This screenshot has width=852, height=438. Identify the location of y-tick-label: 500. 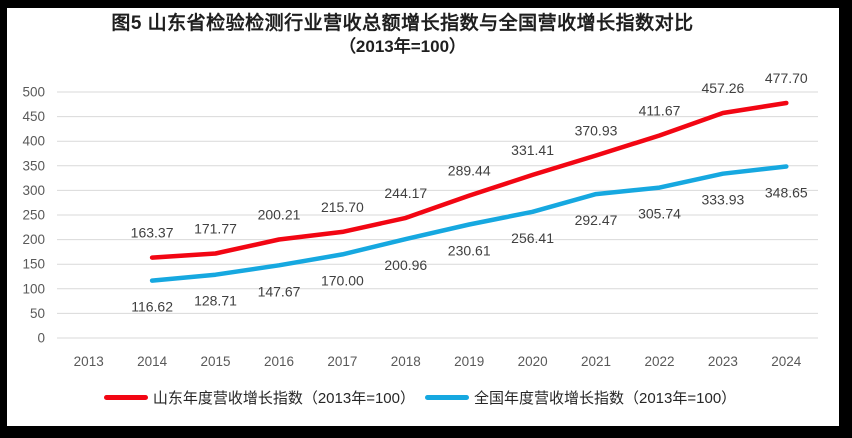
(33, 92).